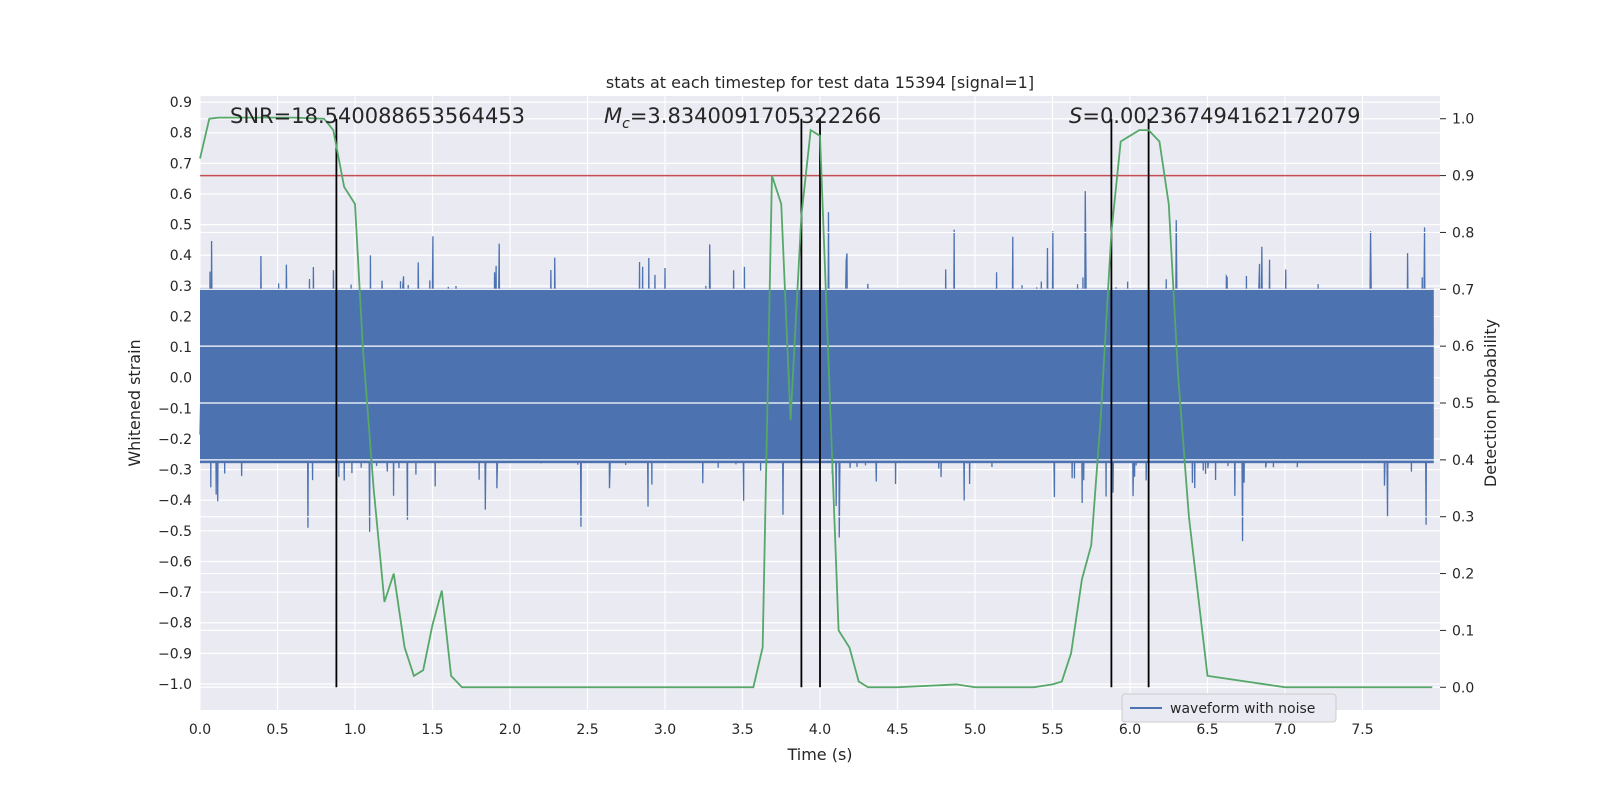 The width and height of the screenshot is (1600, 800). What do you see at coordinates (1463, 631) in the screenshot?
I see `y2-tick-label: 0.1` at bounding box center [1463, 631].